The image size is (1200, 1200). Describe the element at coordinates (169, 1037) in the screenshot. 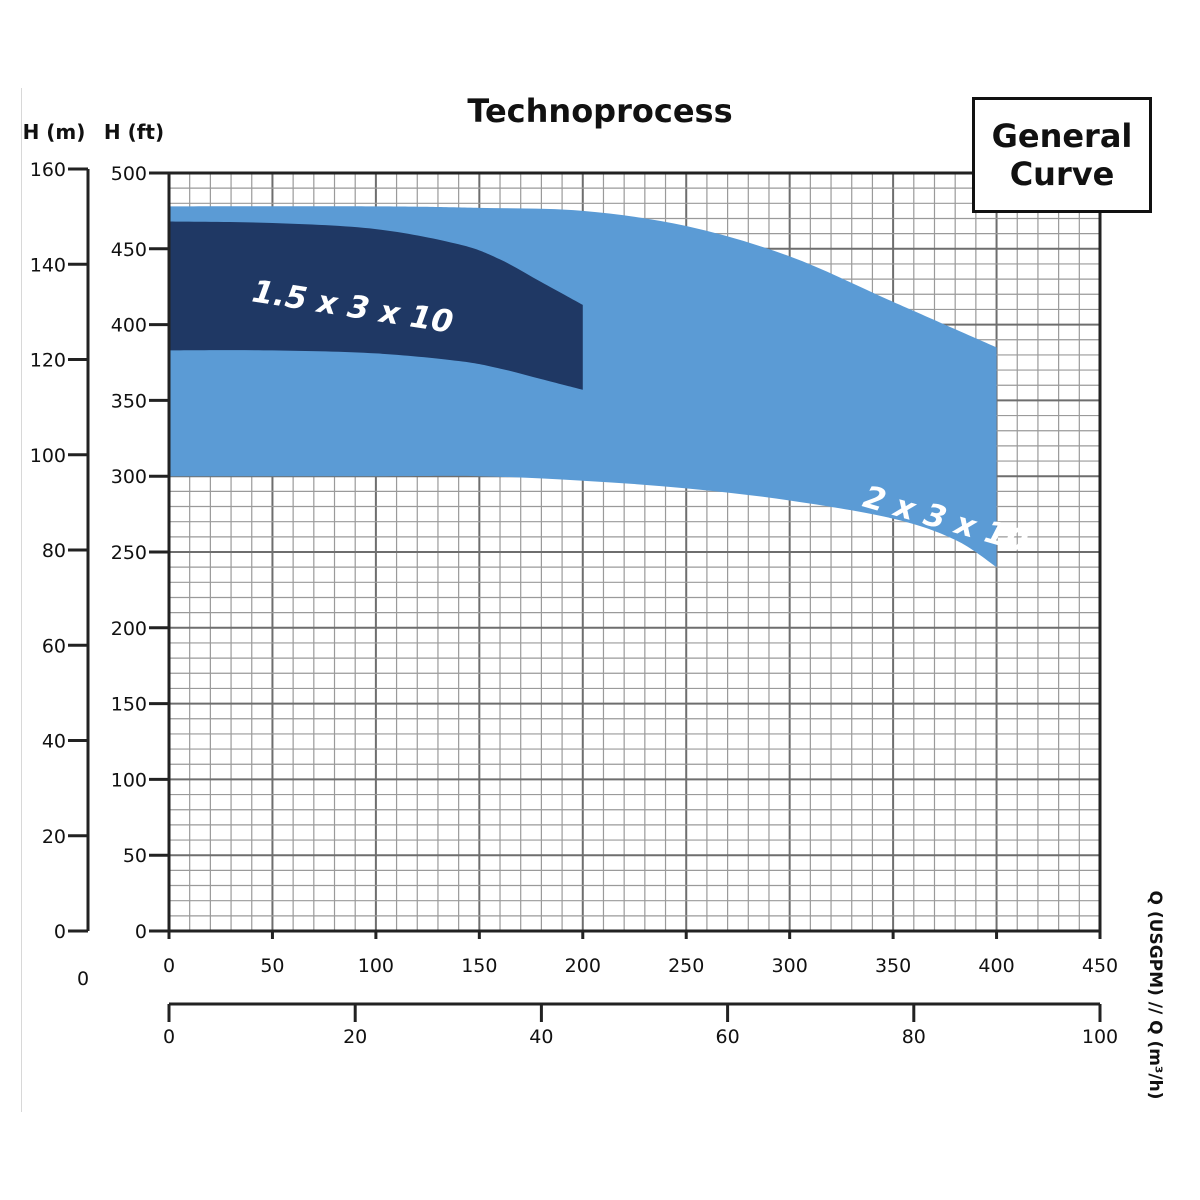

I see `x-m3h-tick-label: 0` at that location.